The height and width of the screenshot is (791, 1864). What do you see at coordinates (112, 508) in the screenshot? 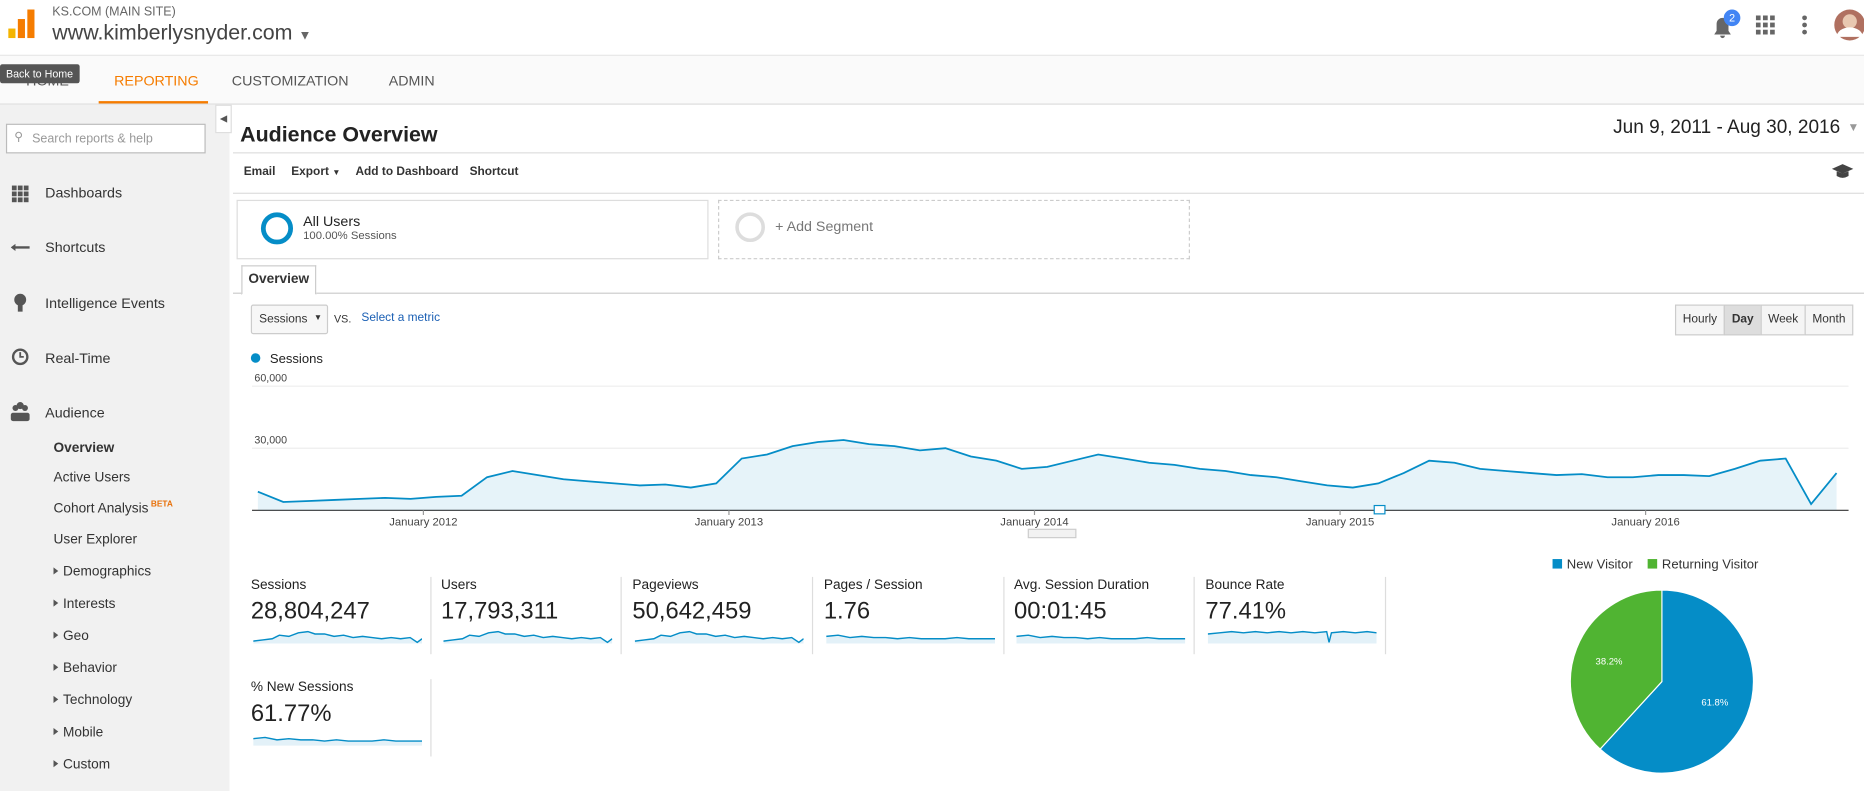
I see `sidebar-subitem: Cohort Analysis BETA` at bounding box center [112, 508].